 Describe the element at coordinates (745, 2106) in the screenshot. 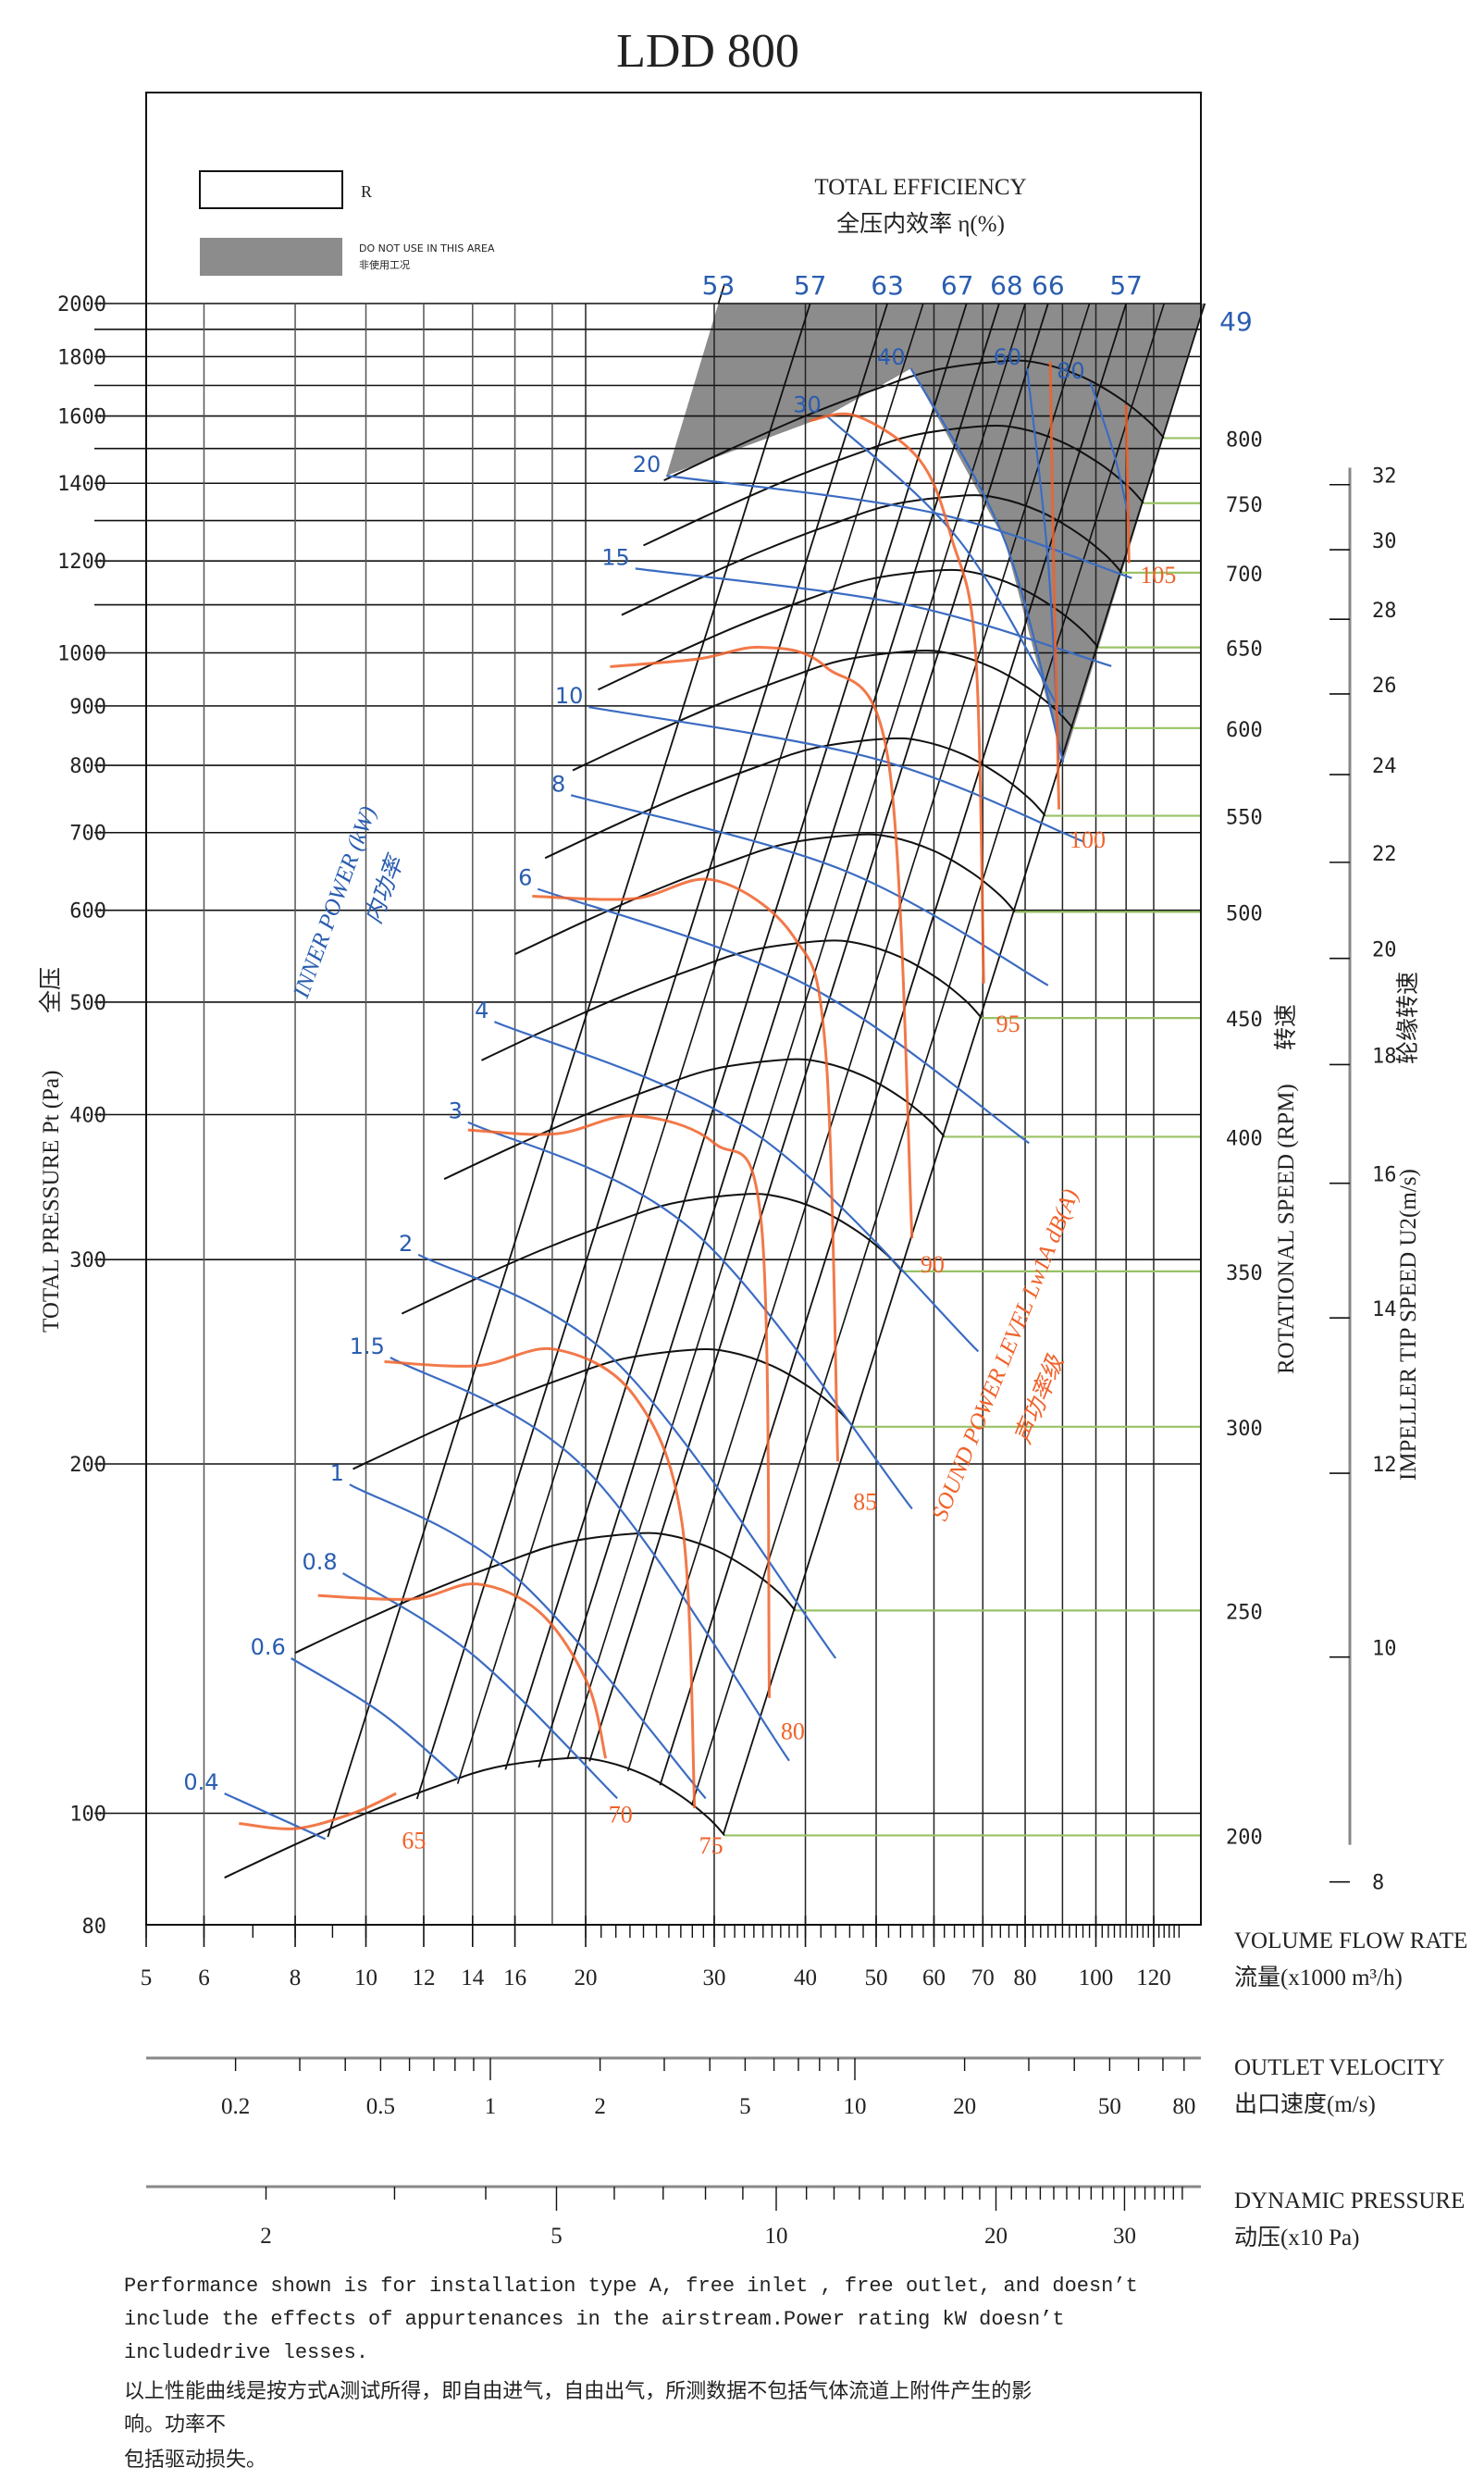

I see `velocity-tick-label: 5` at that location.